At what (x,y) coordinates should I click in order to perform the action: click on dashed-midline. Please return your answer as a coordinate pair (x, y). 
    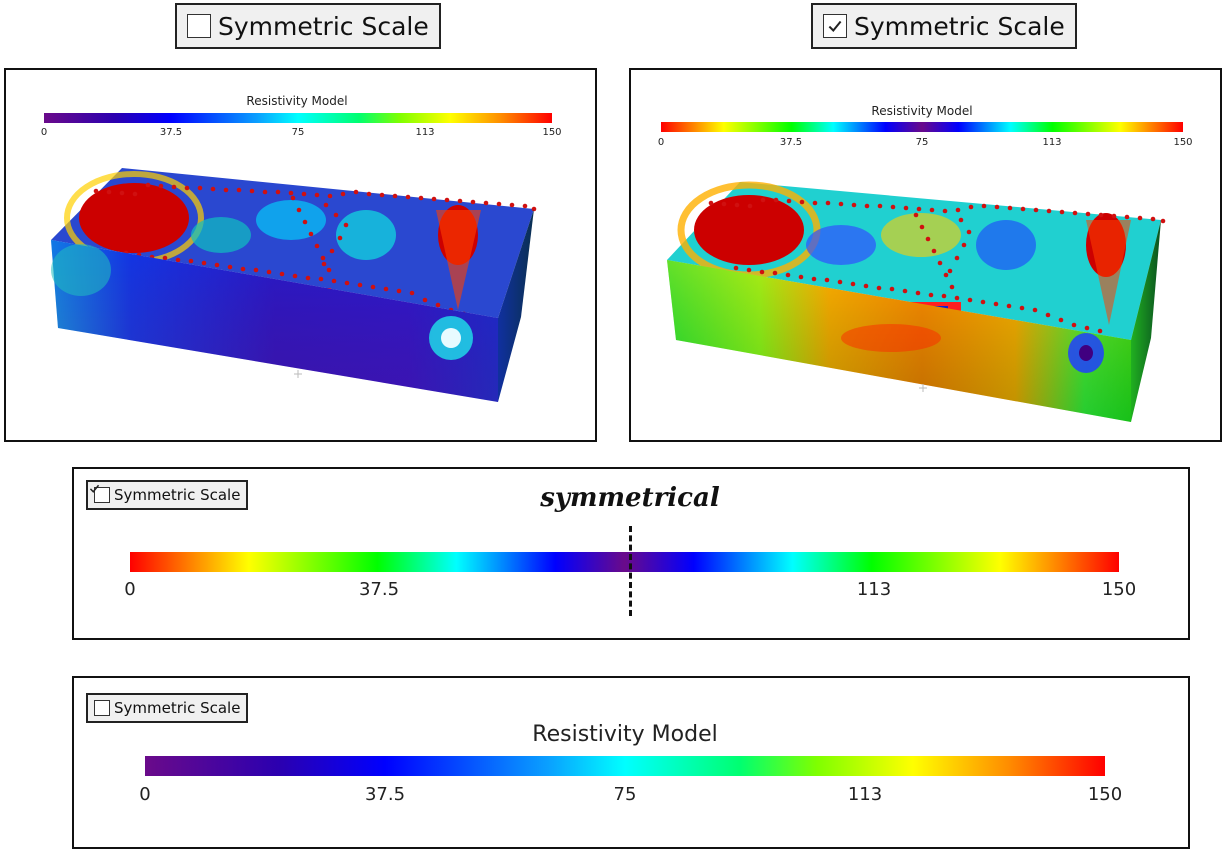
    Looking at the image, I should click on (630, 571).